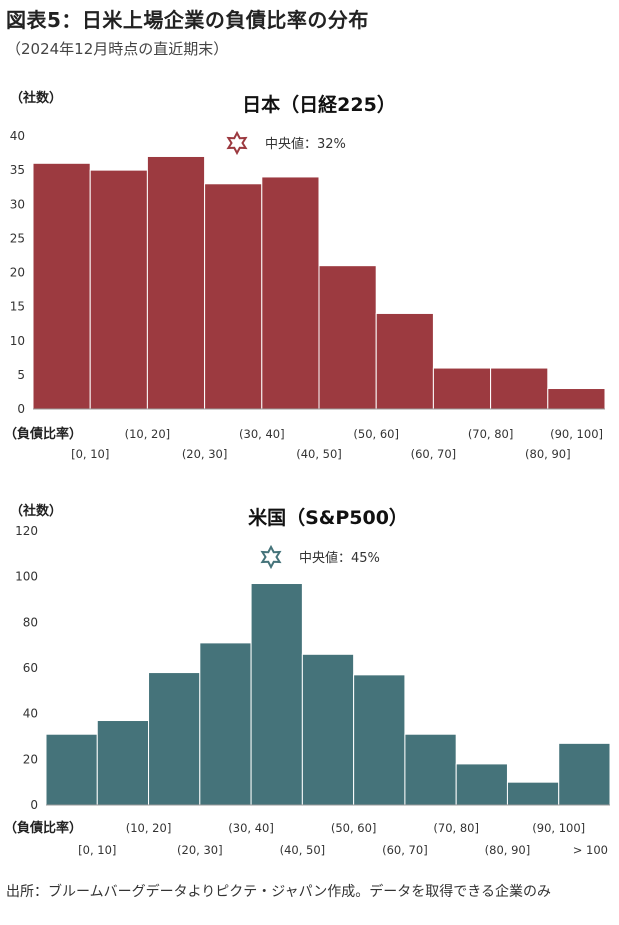 The height and width of the screenshot is (925, 619). What do you see at coordinates (117, 49) in the screenshot?
I see `page-subtitle: （2024年12月時点の直近期末）` at bounding box center [117, 49].